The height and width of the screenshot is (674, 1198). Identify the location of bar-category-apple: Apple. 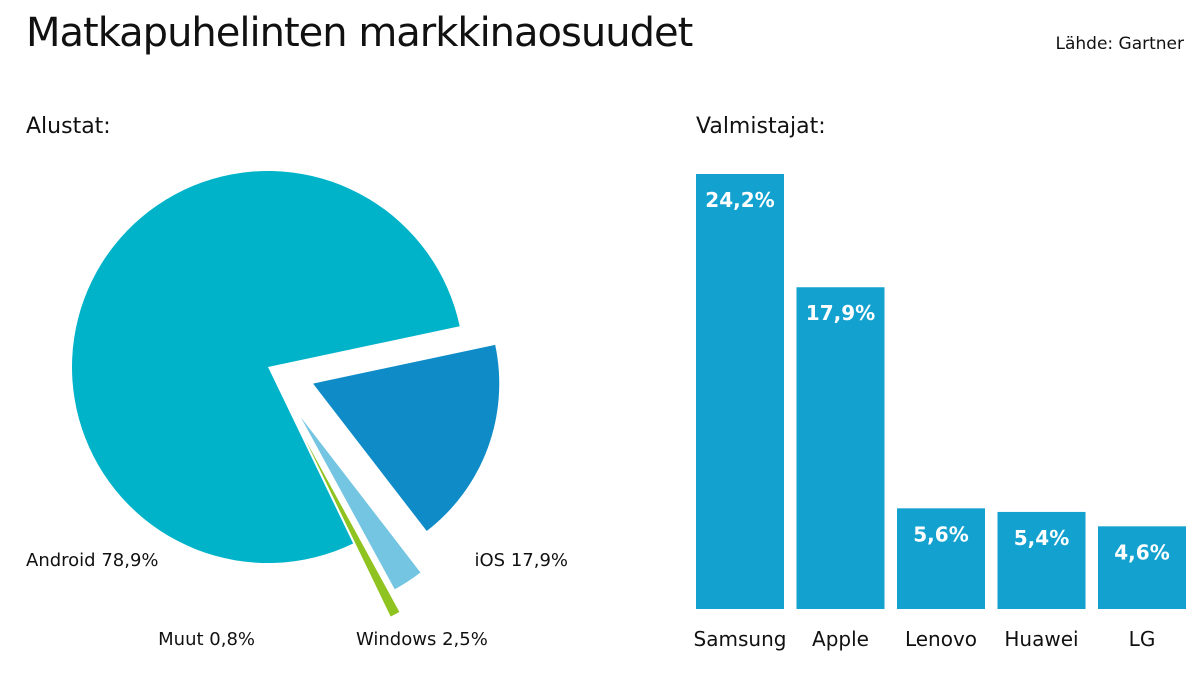
(840, 639).